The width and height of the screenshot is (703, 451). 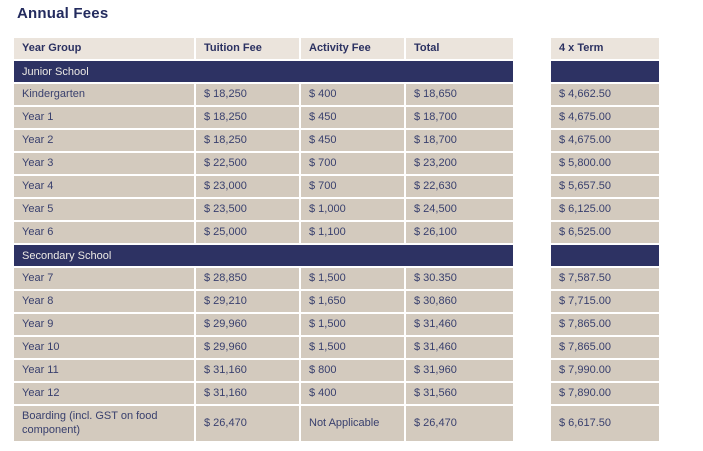 What do you see at coordinates (336, 255) in the screenshot?
I see `section-band-row: Secondary School` at bounding box center [336, 255].